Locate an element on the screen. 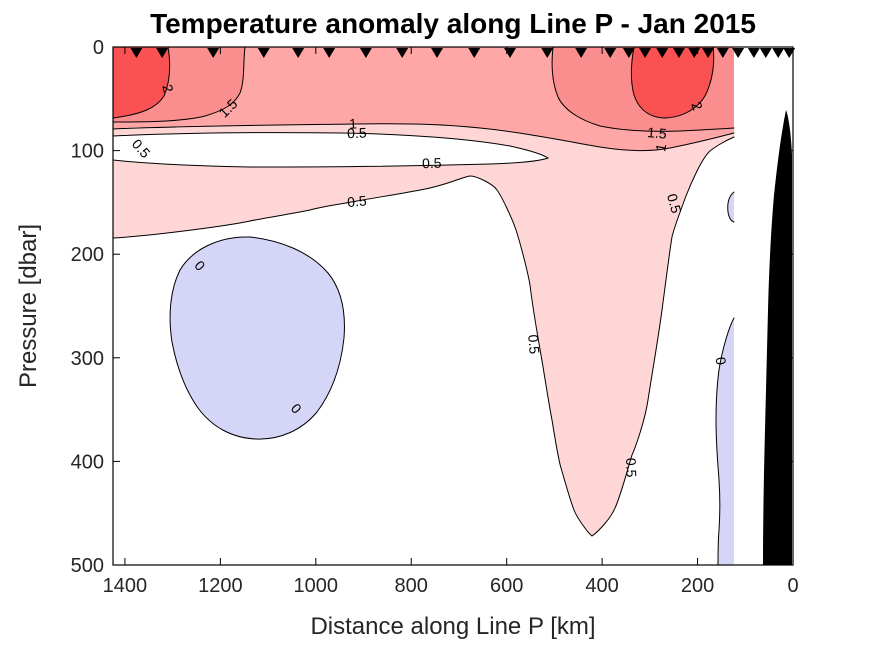  contour-line-2-left is located at coordinates (142, 83).